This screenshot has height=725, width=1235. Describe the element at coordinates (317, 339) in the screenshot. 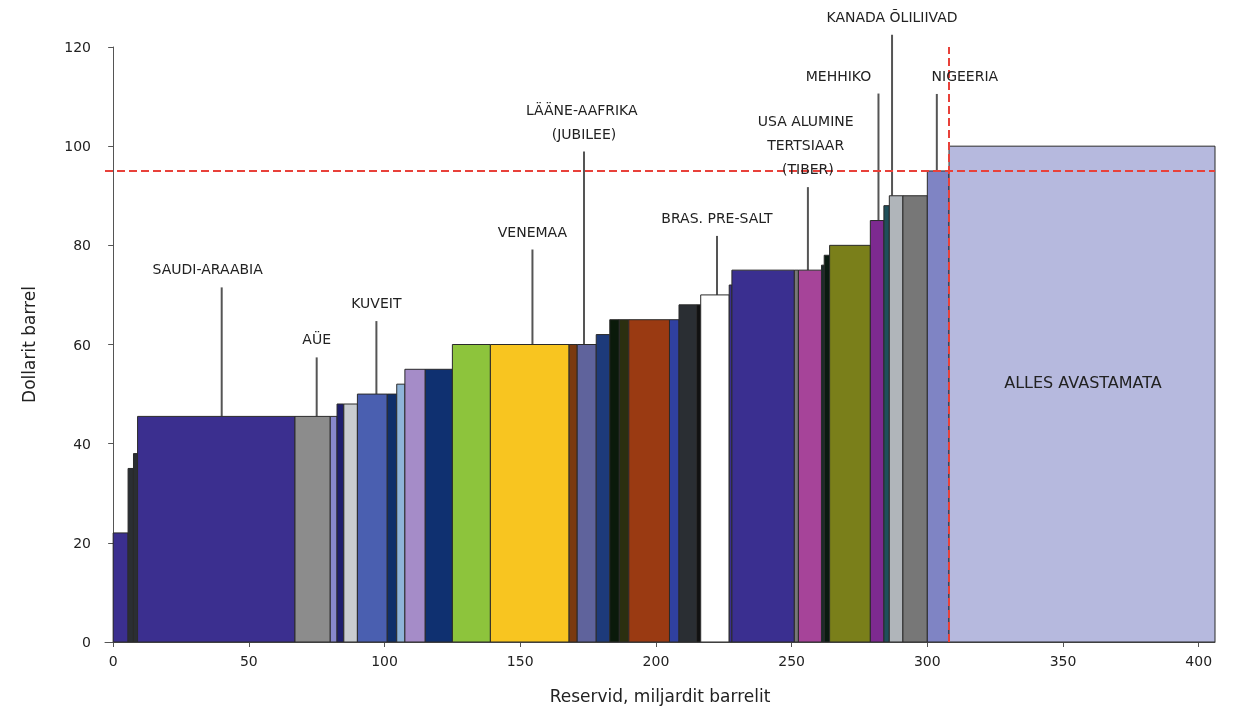

I see `annotation: AÜE` at that location.